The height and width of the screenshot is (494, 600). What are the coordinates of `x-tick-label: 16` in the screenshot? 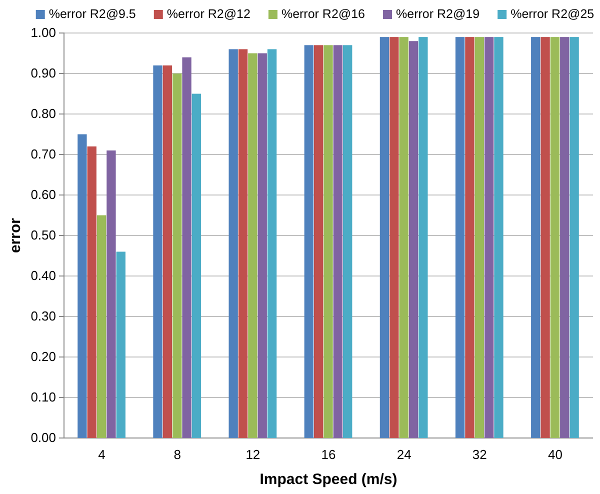 It's located at (328, 454).